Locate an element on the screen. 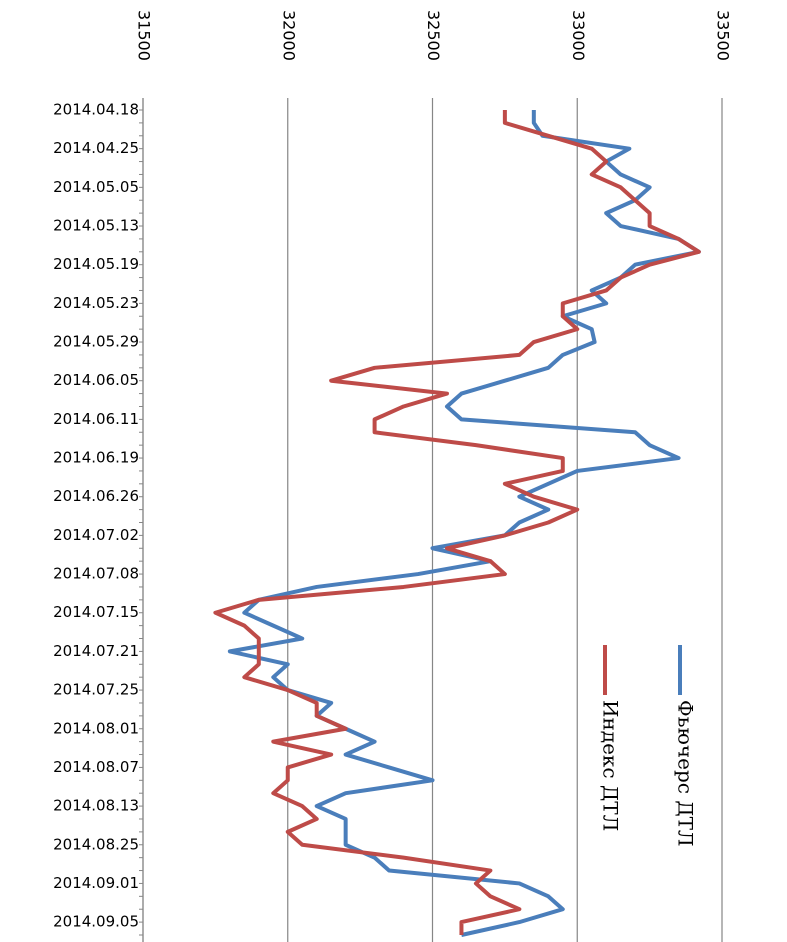 This screenshot has height=942, width=787. y-tick-label: 2014.07.25 is located at coordinates (96, 690).